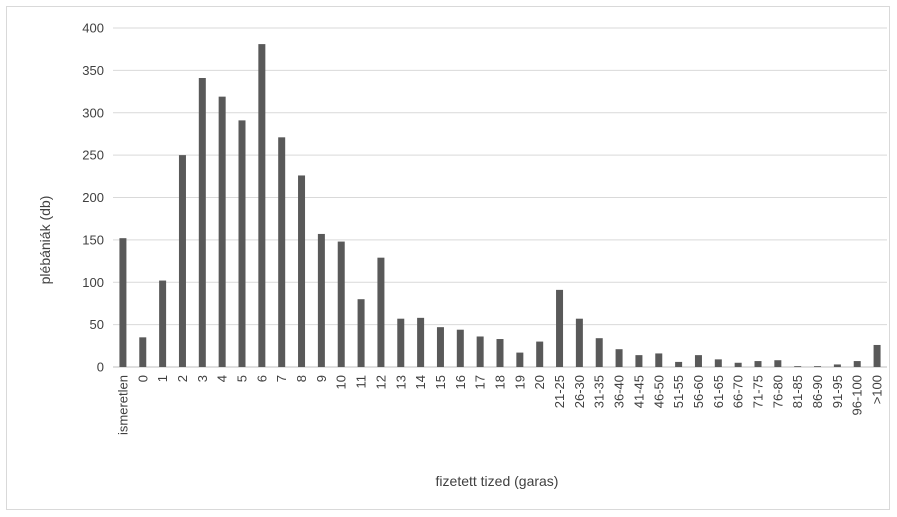 The height and width of the screenshot is (517, 897). What do you see at coordinates (797, 391) in the screenshot?
I see `x-tick-label: 81-85` at bounding box center [797, 391].